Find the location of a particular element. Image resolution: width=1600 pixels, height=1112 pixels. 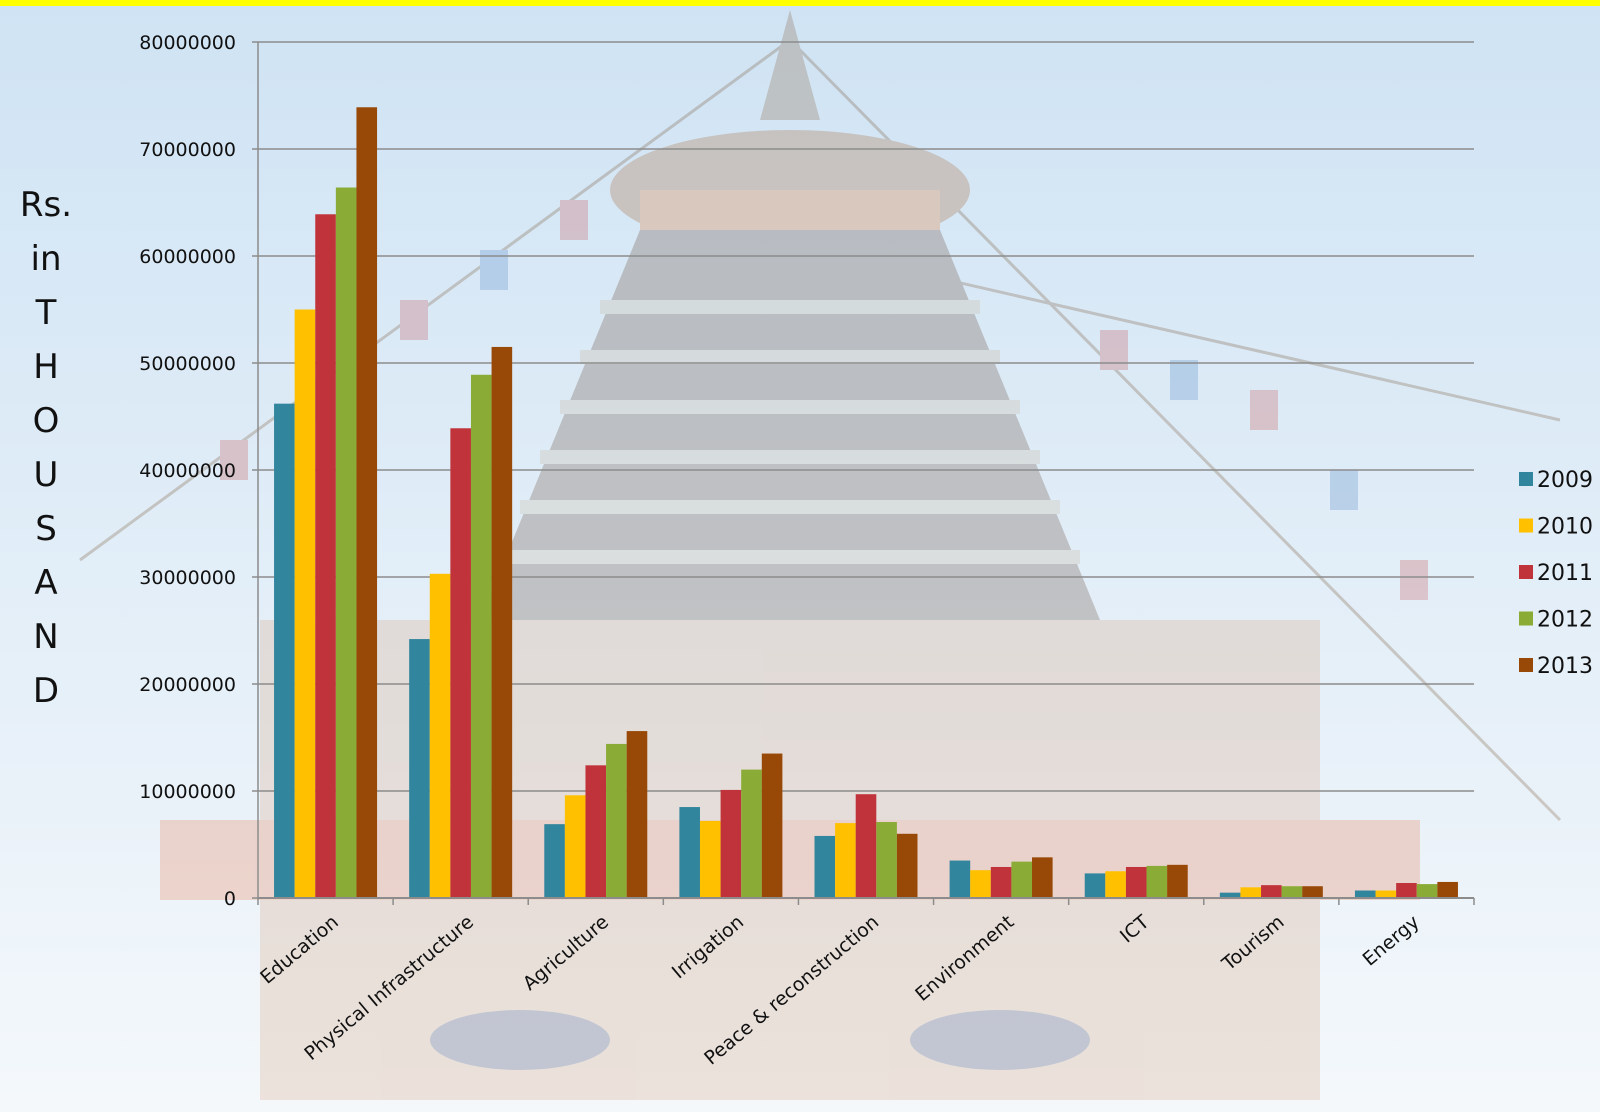

legend: 2009 2010 2011 2012 2013 is located at coordinates (1556, 573).